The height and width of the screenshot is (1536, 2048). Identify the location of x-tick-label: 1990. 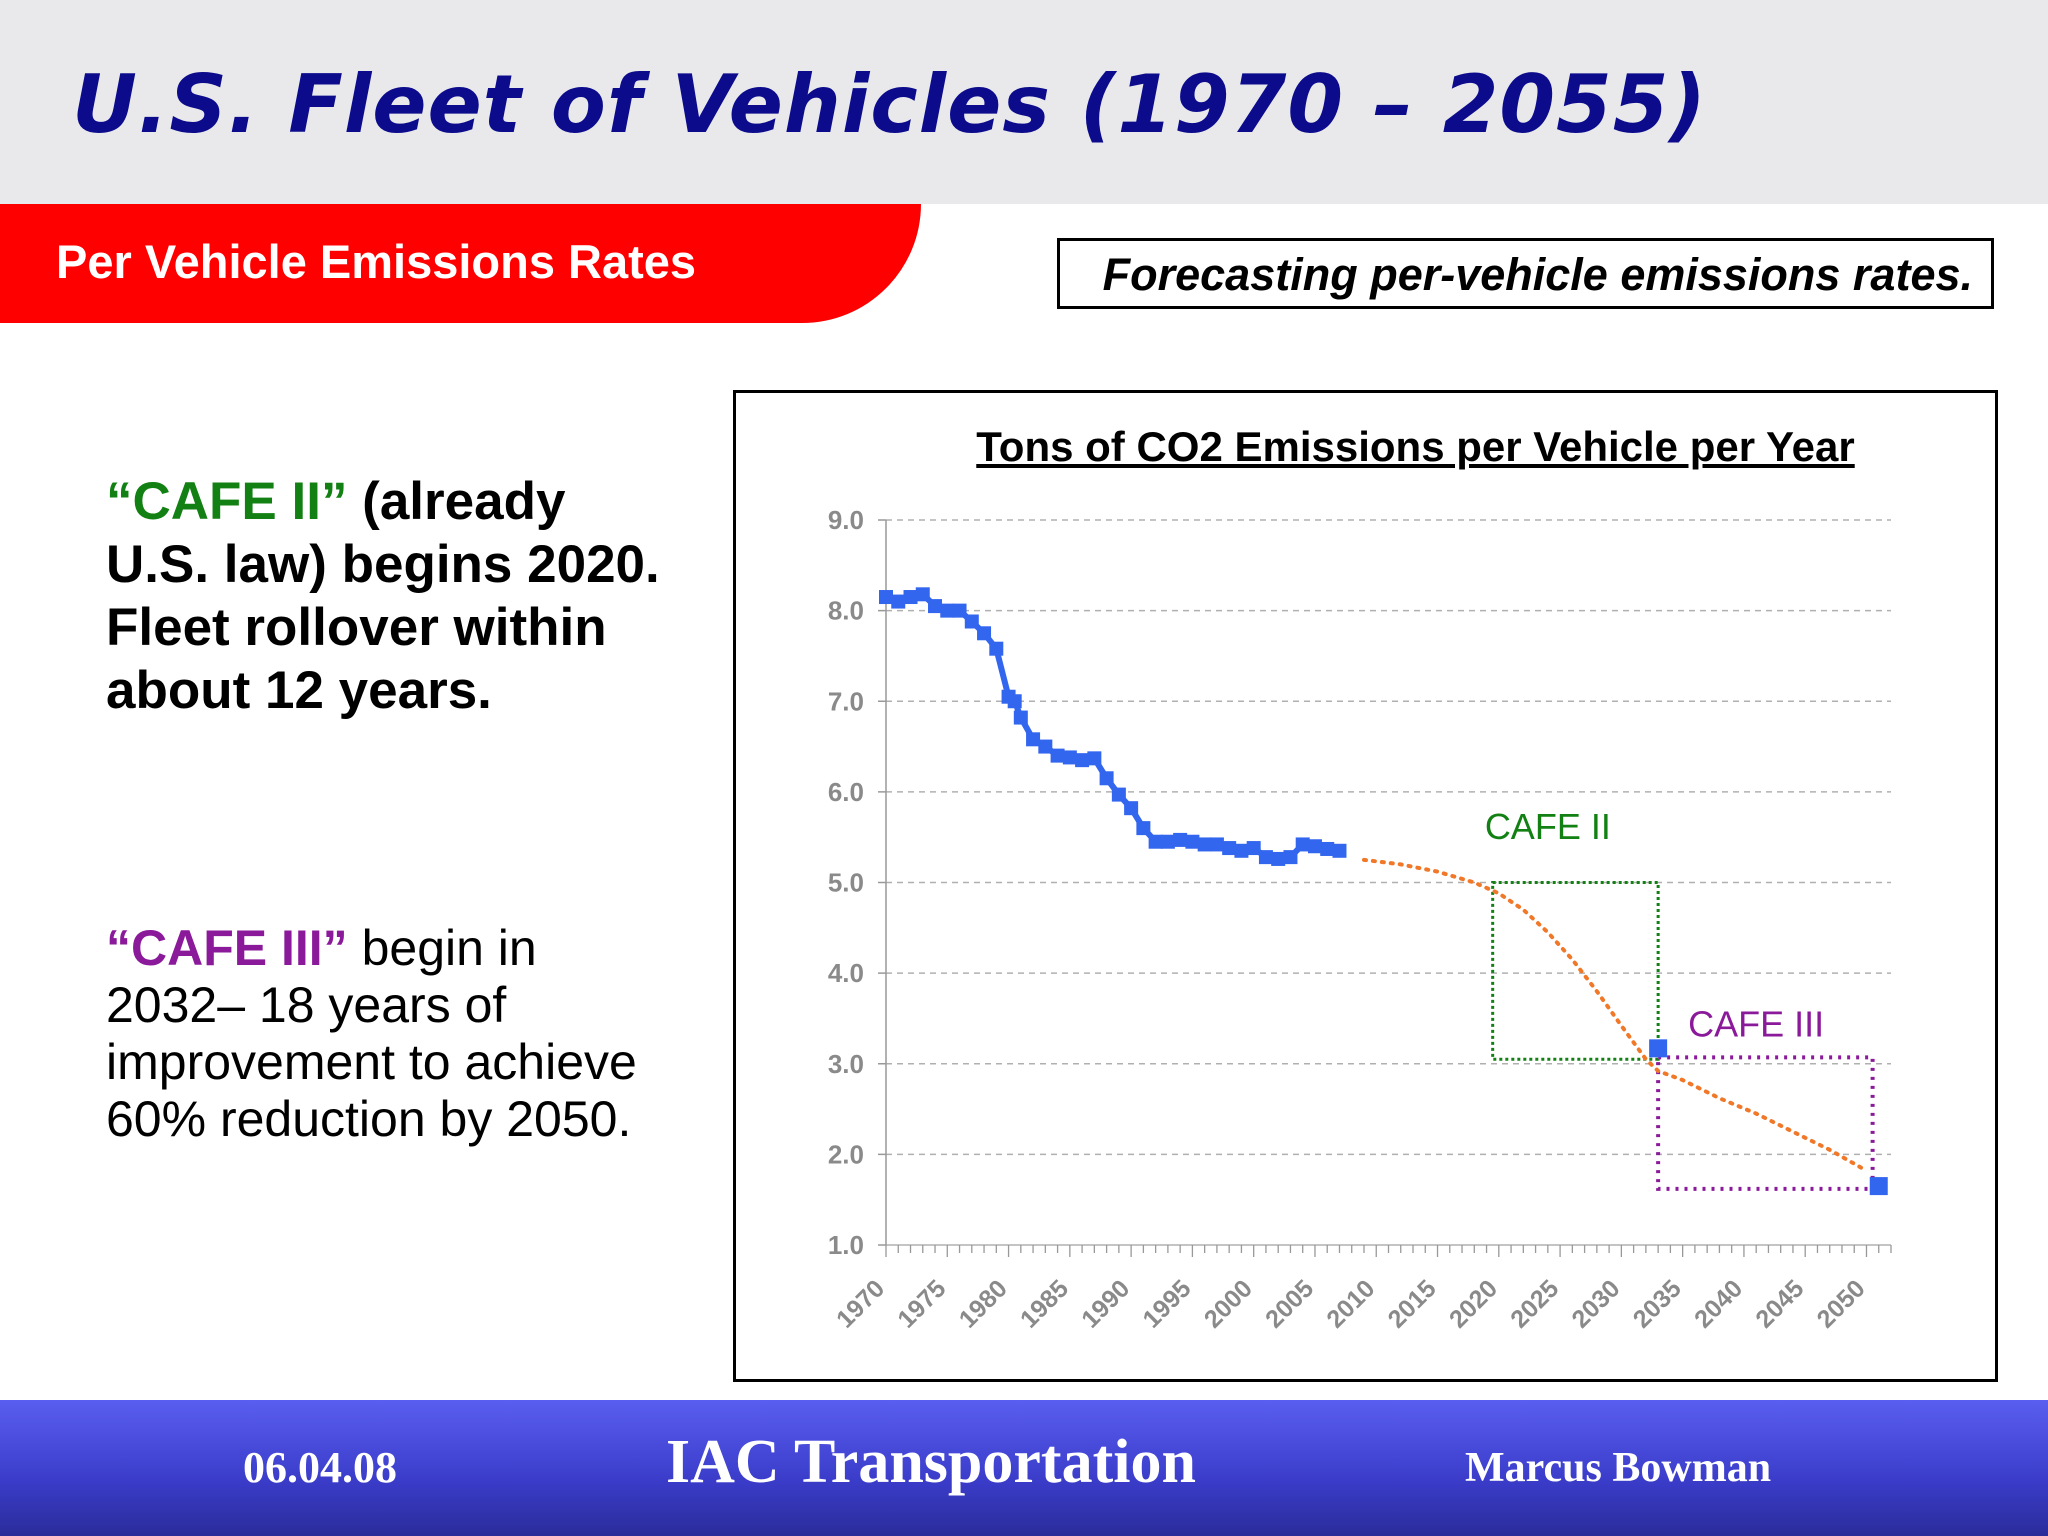
(1105, 1303).